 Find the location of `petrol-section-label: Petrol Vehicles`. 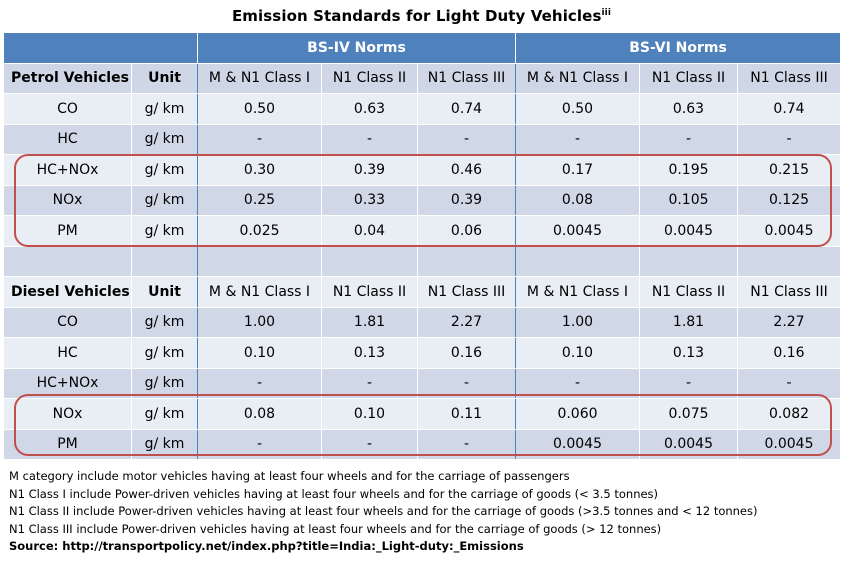

petrol-section-label: Petrol Vehicles is located at coordinates (67, 78).